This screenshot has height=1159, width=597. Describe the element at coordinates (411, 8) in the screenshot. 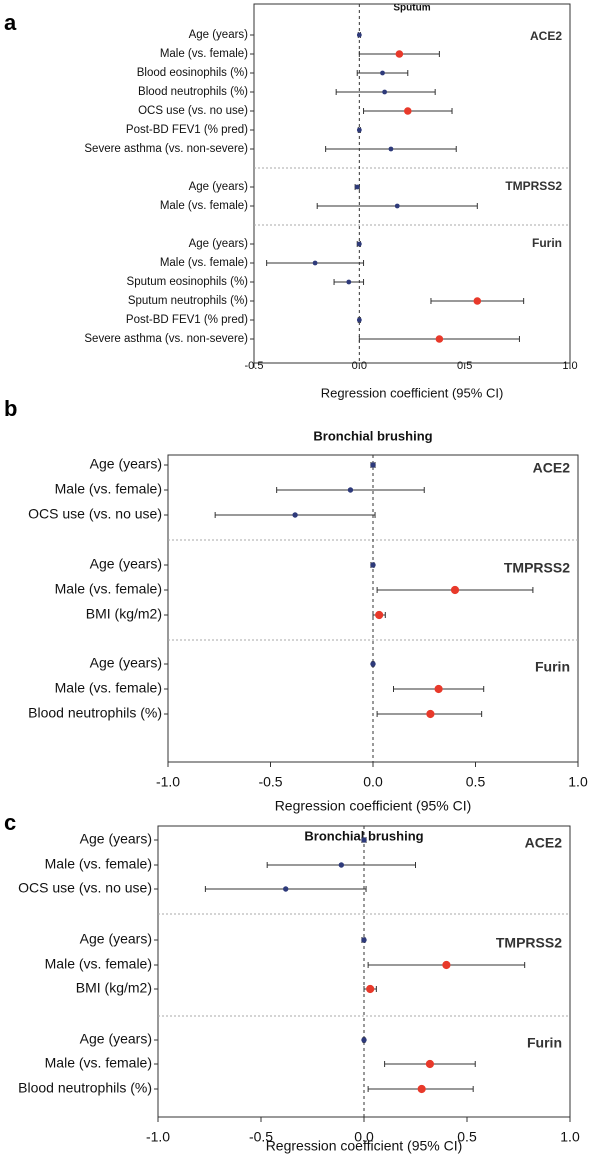

I see `chart-title: Sputum` at that location.